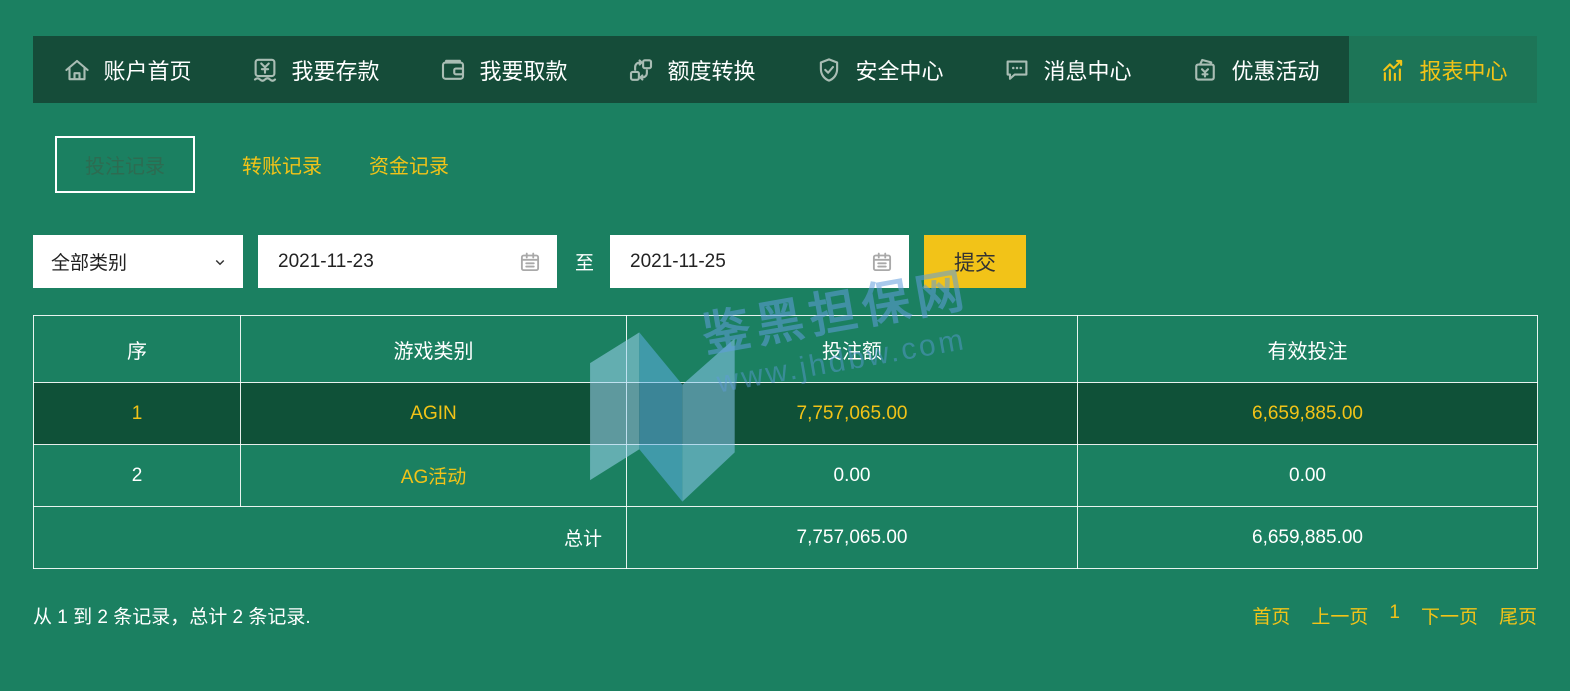  Describe the element at coordinates (125, 164) in the screenshot. I see `tab-bet-records: 投注记录` at that location.